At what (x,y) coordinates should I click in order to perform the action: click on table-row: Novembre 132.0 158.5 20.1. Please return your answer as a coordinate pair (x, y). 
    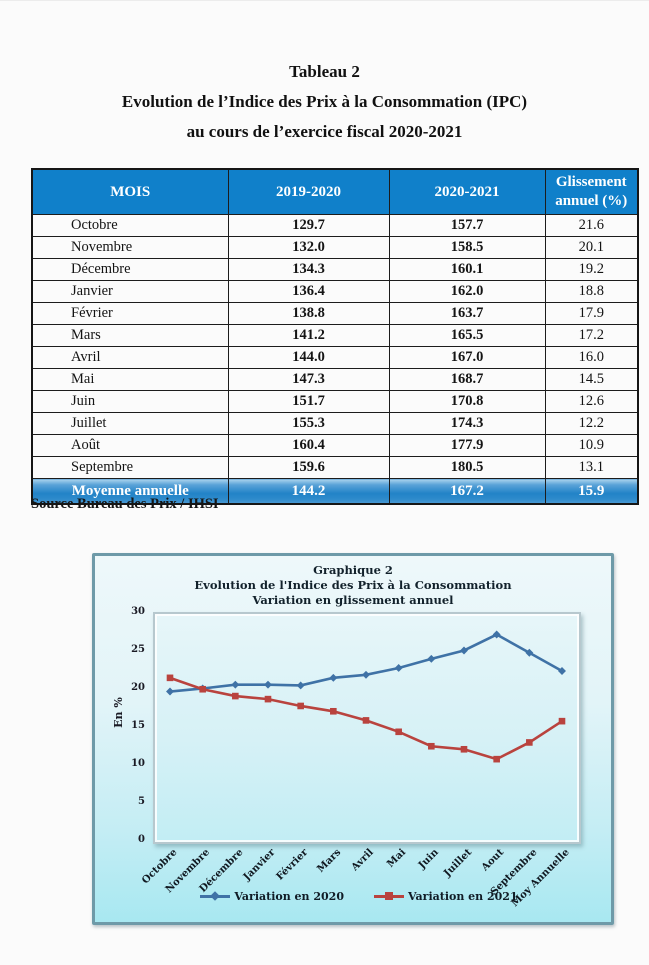
    Looking at the image, I should click on (335, 247).